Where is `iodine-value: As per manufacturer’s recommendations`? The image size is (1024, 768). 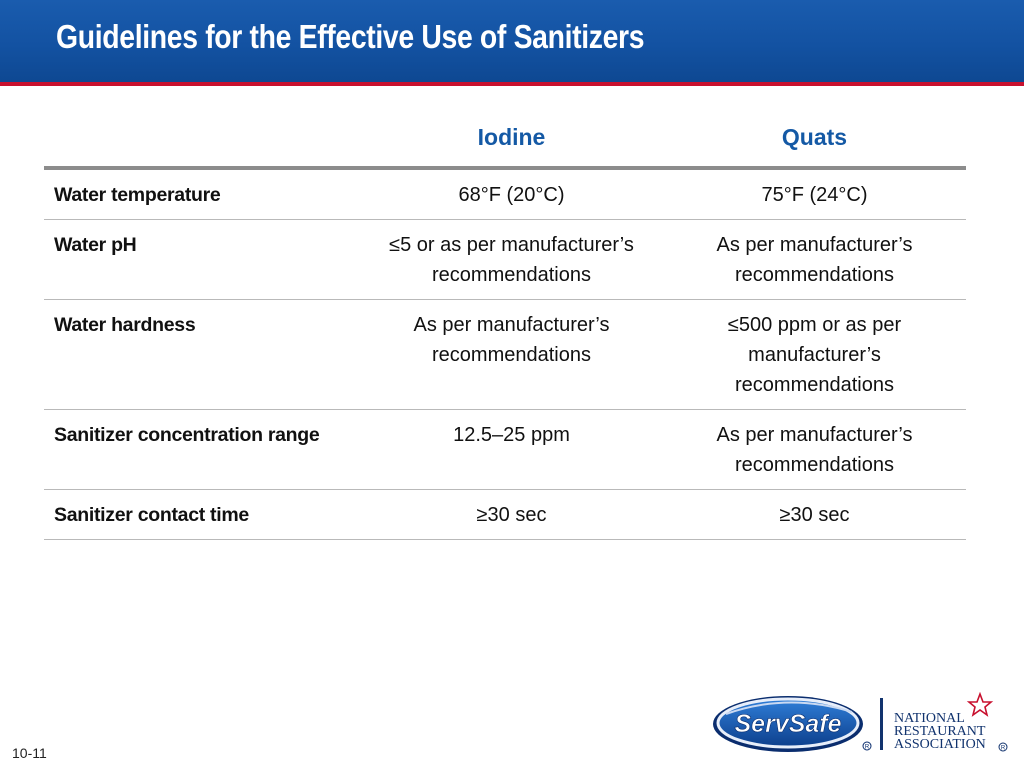 iodine-value: As per manufacturer’s recommendations is located at coordinates (511, 354).